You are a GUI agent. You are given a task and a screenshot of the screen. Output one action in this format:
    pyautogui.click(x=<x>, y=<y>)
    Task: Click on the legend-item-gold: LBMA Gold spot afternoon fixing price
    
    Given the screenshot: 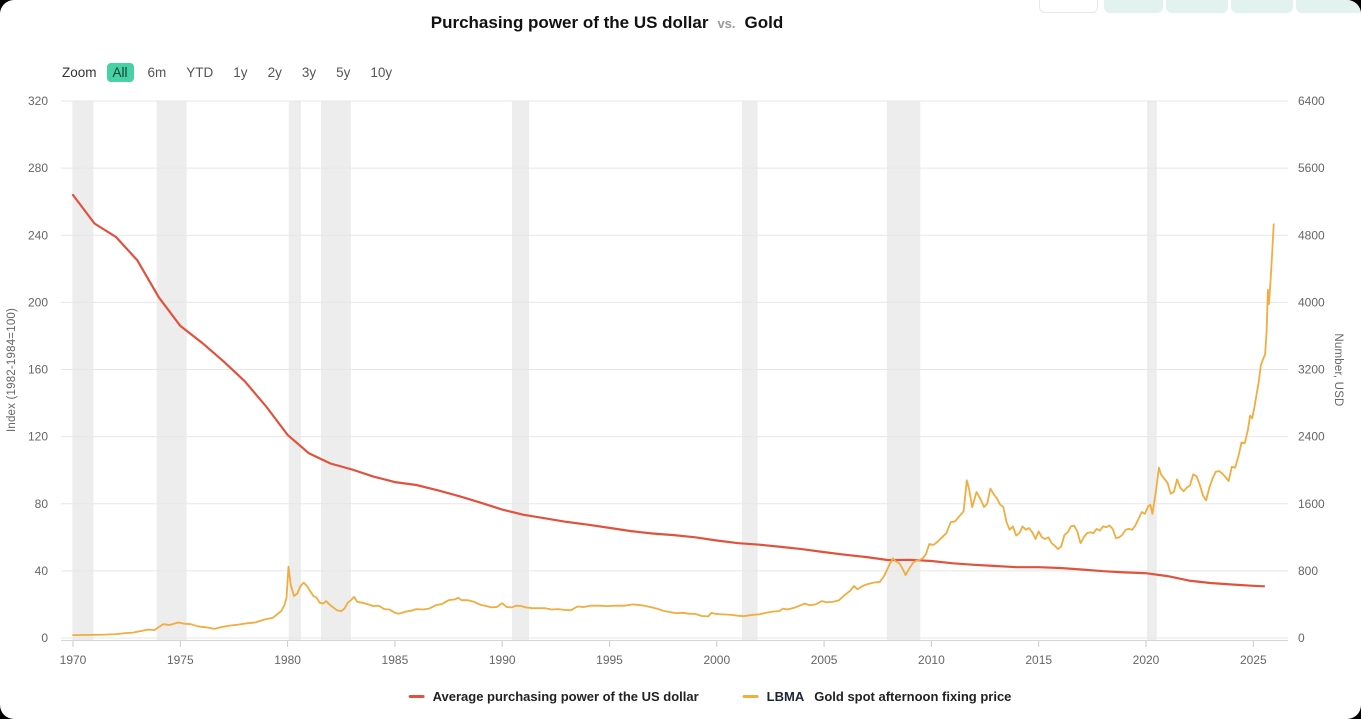 What is the action you would take?
    pyautogui.click(x=877, y=696)
    